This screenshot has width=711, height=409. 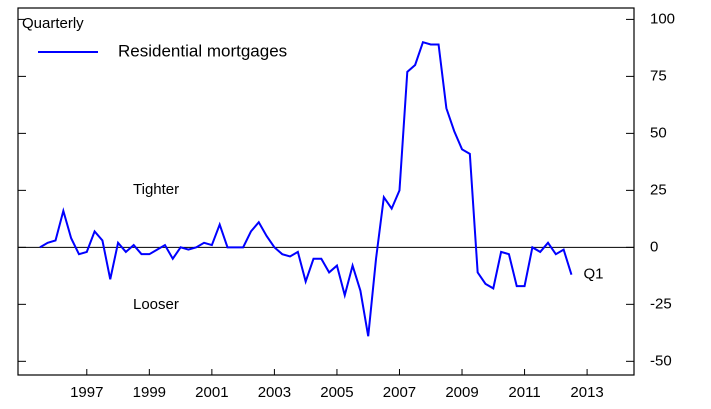 What do you see at coordinates (593, 274) in the screenshot?
I see `end-label: Q1` at bounding box center [593, 274].